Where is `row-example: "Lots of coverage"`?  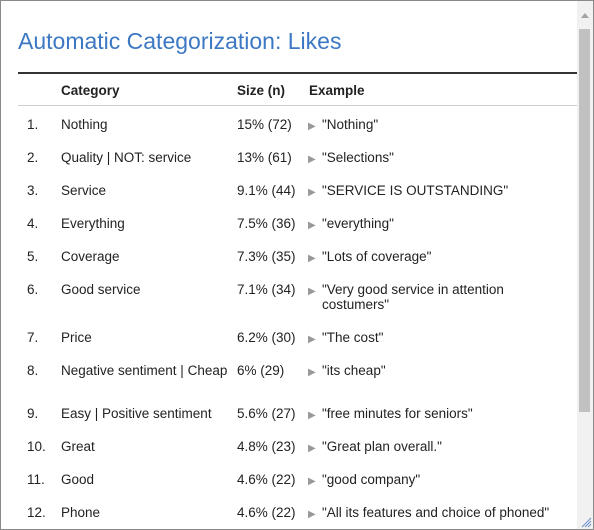
row-example: "Lots of coverage" is located at coordinates (377, 256).